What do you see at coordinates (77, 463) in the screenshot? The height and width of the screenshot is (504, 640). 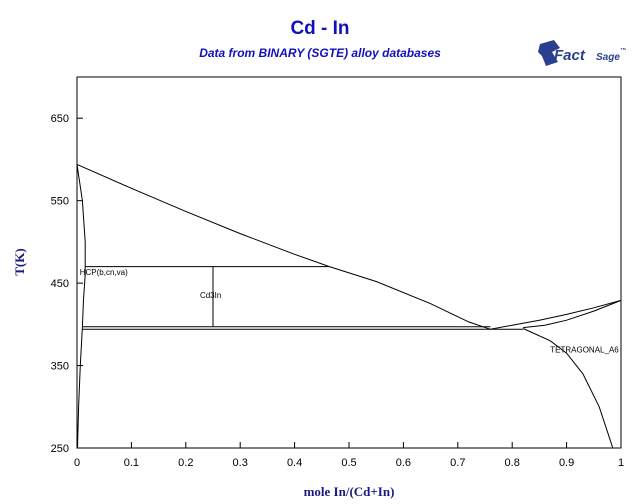 I see `x-tick-label: 0` at bounding box center [77, 463].